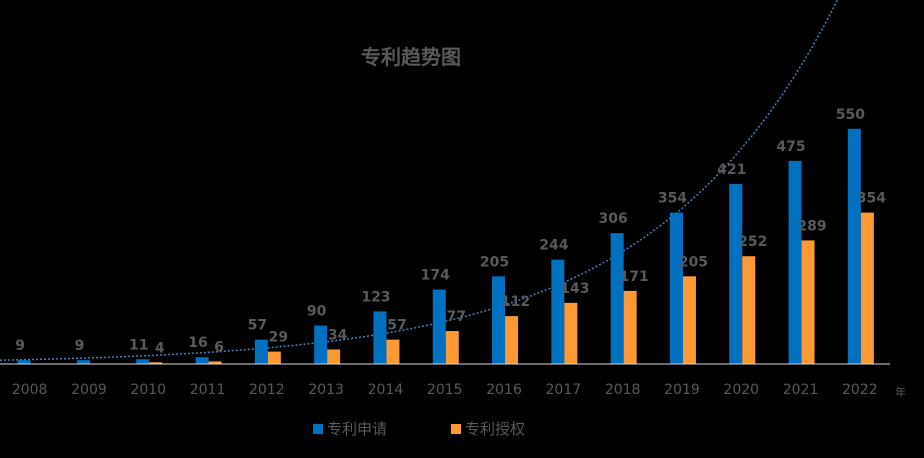  Describe the element at coordinates (160, 348) in the screenshot. I see `data-label-grants: 4` at that location.